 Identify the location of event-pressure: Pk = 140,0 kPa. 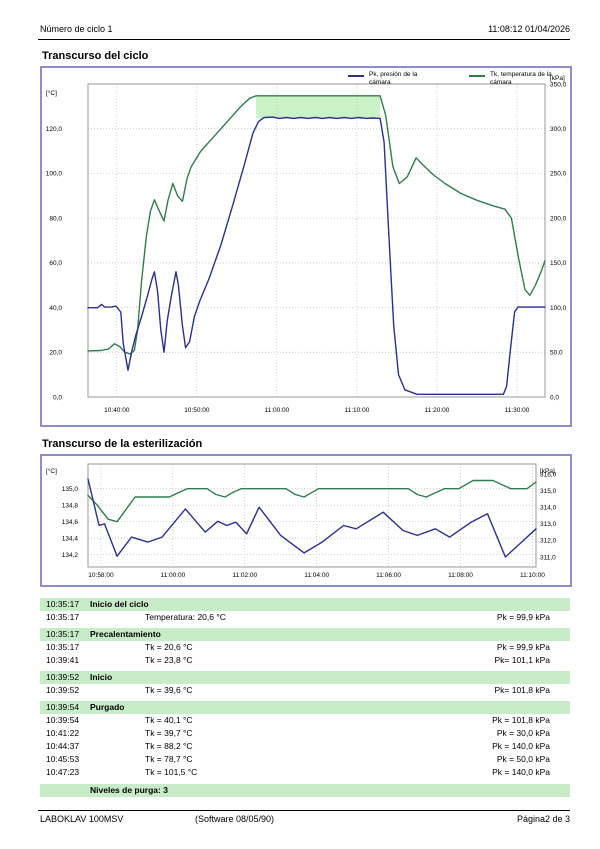
(521, 772).